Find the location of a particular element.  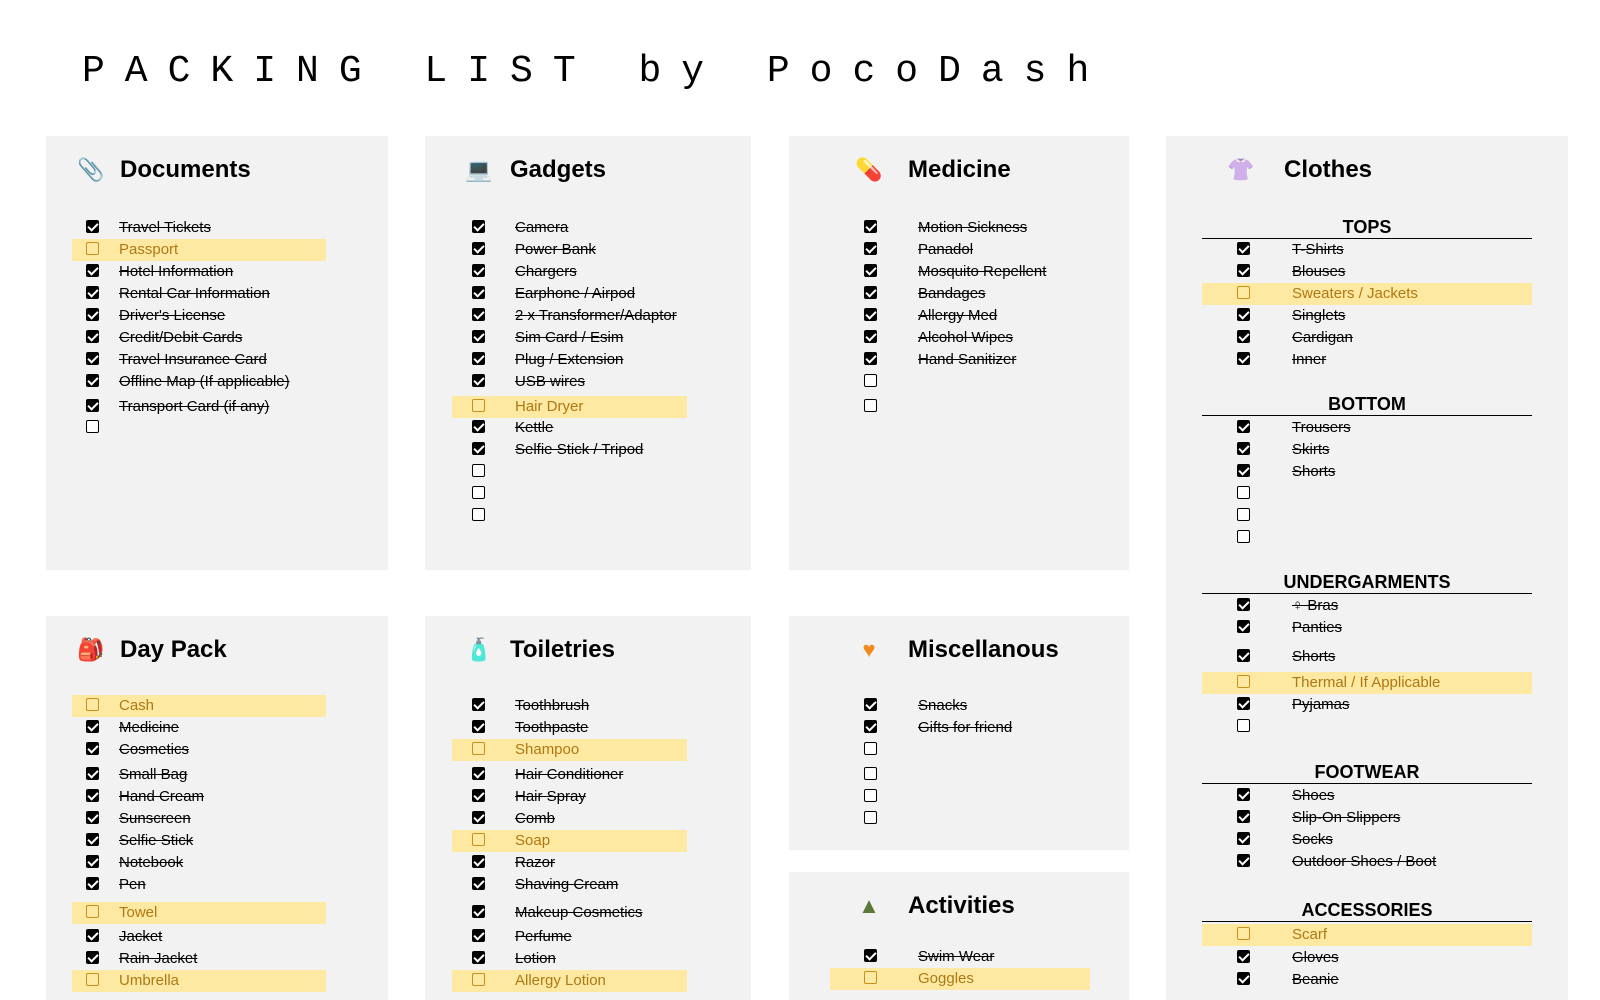

tops-item-label: Inner is located at coordinates (1309, 359).